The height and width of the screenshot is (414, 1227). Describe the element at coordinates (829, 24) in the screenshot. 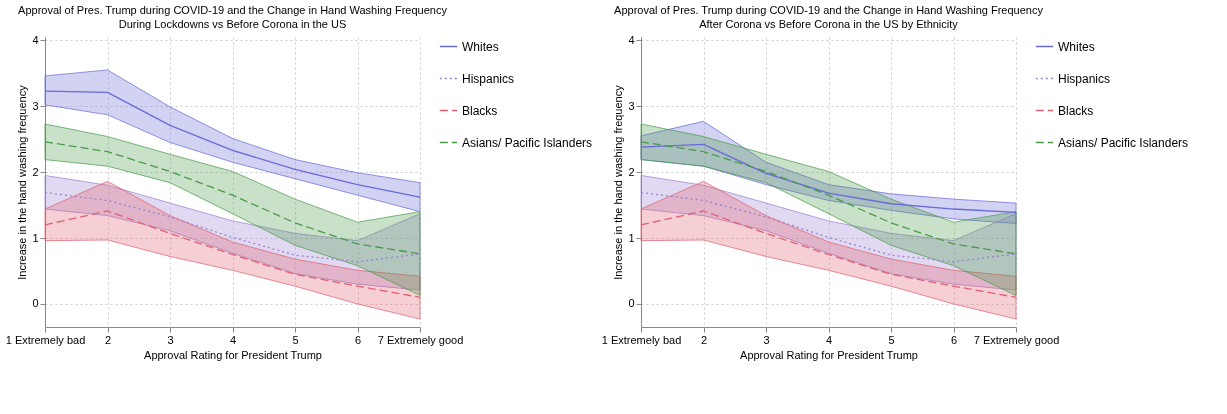

I see `chart-subtitle: After Corona vs Before Corona in the US by Ethnicity` at that location.